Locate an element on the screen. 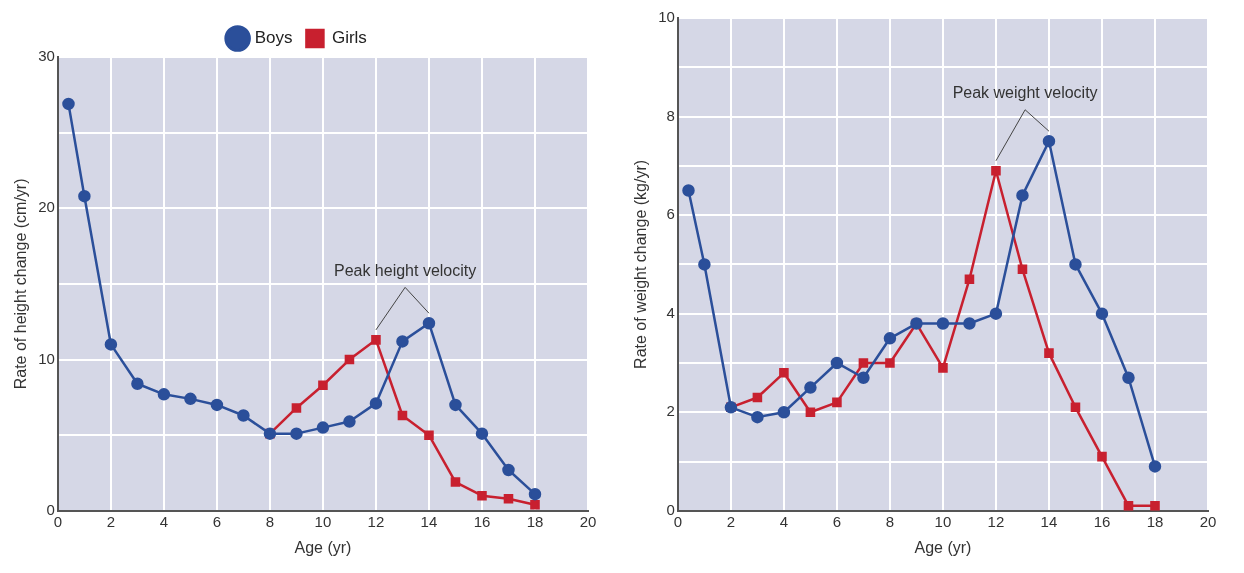 The height and width of the screenshot is (573, 1244). y-axis-title: Rate of height change (cm/yr) is located at coordinates (21, 284).